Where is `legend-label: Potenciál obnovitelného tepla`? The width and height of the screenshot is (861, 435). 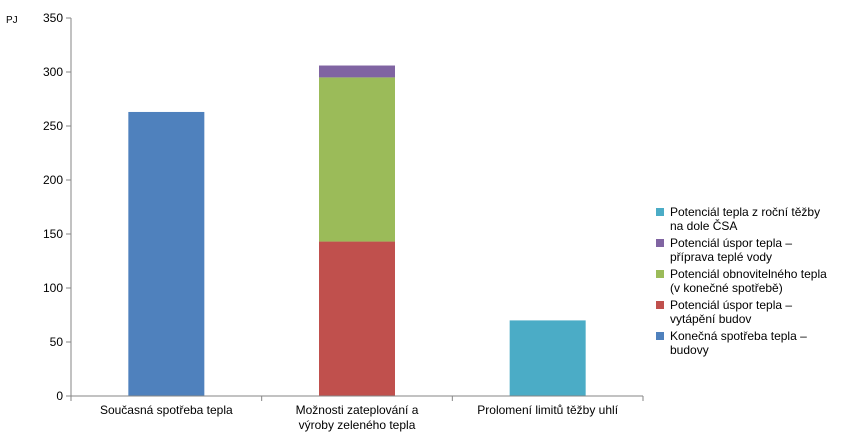
legend-label: Potenciál obnovitelného tepla is located at coordinates (748, 274).